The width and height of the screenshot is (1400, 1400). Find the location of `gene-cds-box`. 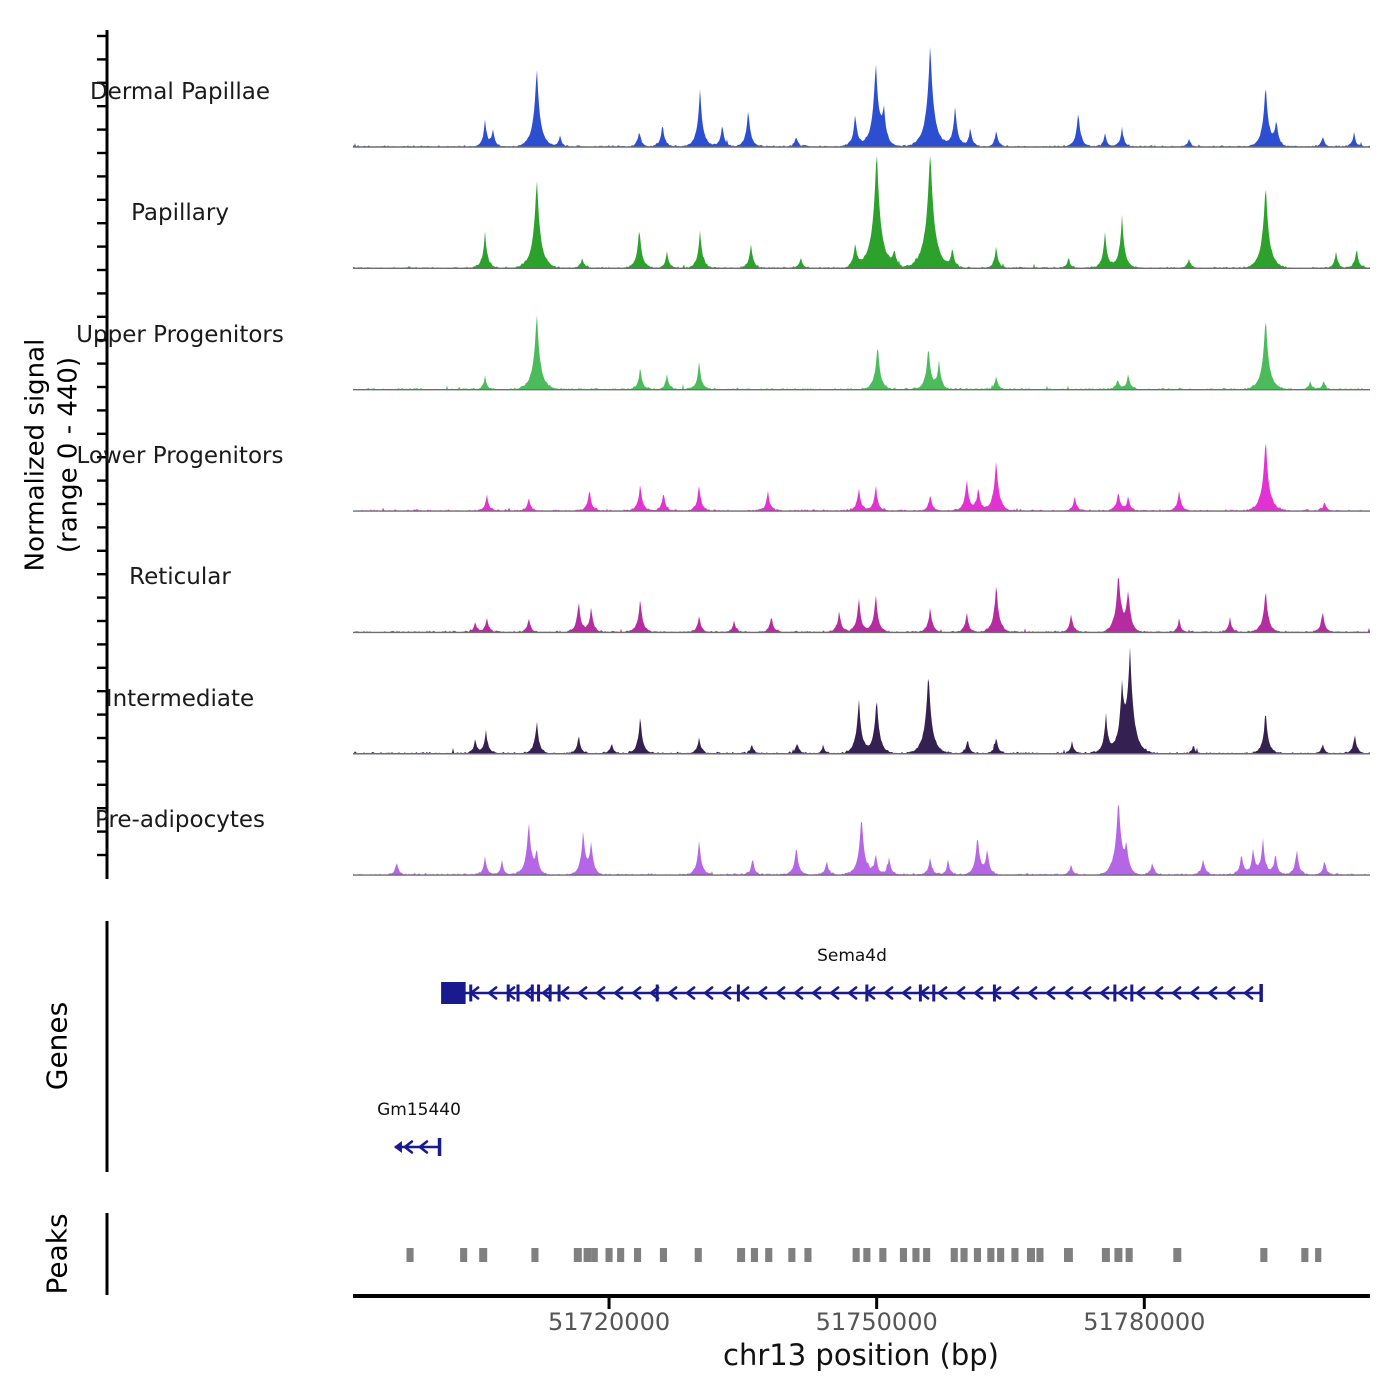

gene-cds-box is located at coordinates (453, 993).